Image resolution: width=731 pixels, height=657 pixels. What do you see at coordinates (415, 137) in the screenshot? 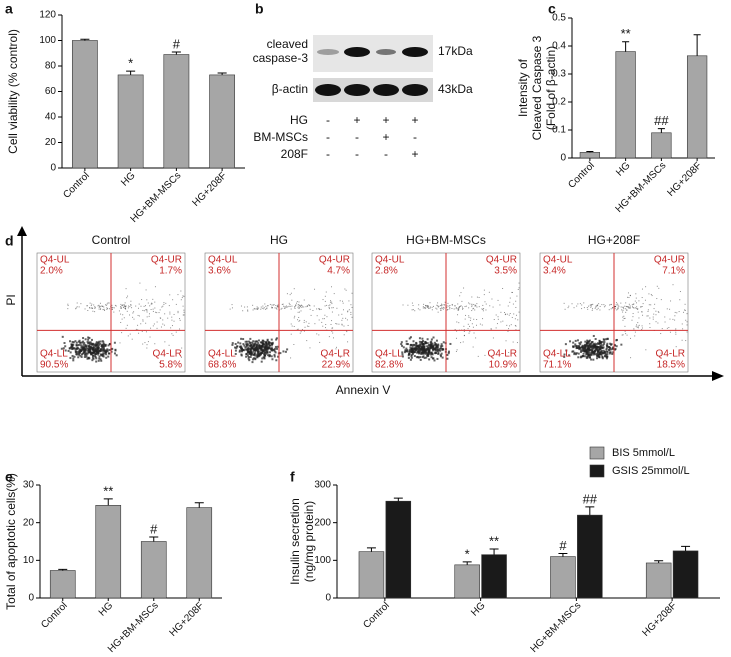
I see `treatment-sign: -` at bounding box center [415, 137].